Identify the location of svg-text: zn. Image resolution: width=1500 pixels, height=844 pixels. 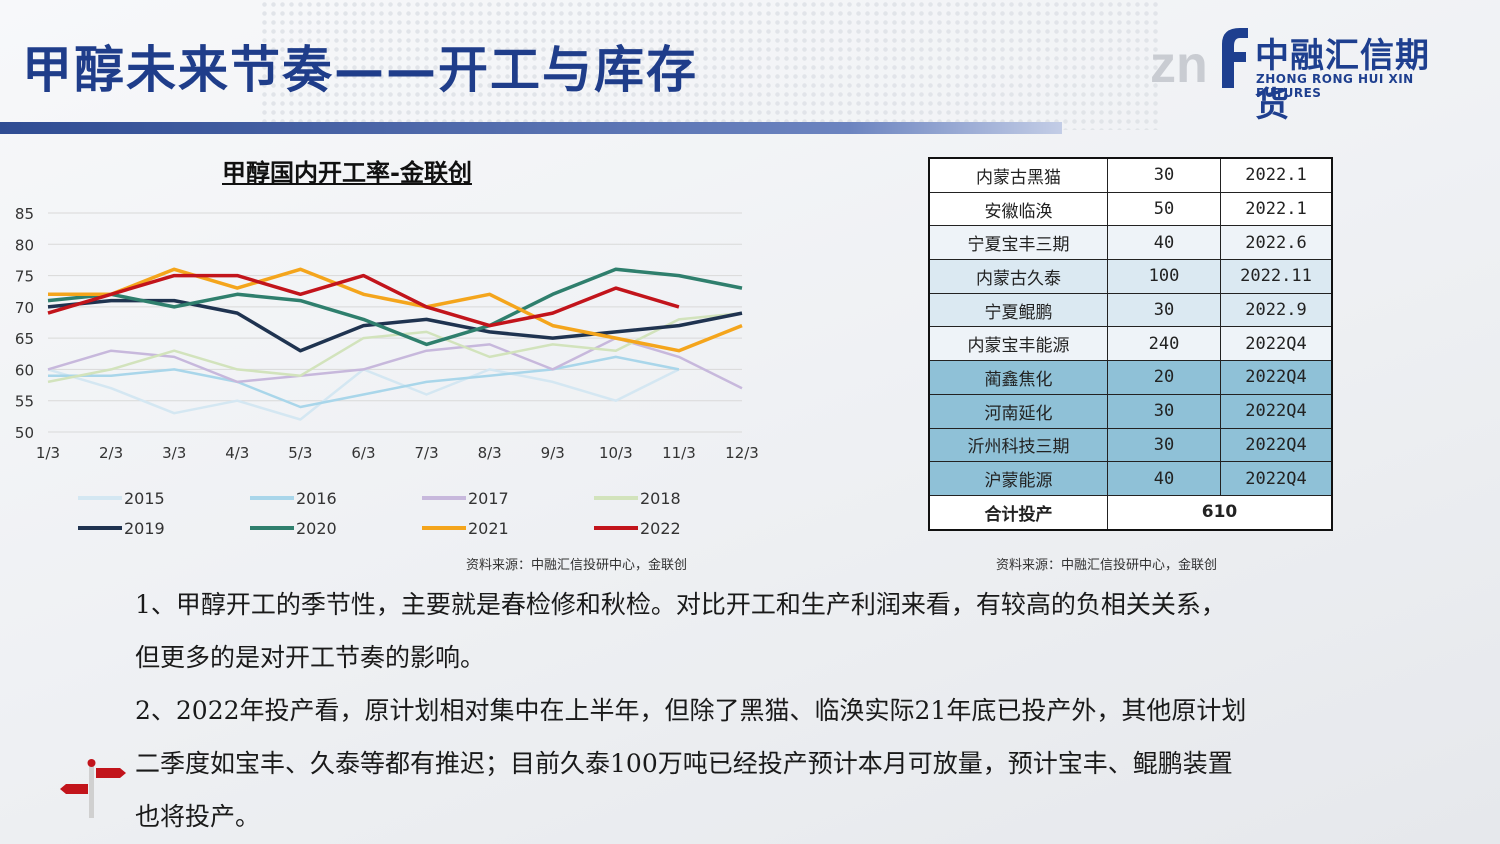
(1179, 63).